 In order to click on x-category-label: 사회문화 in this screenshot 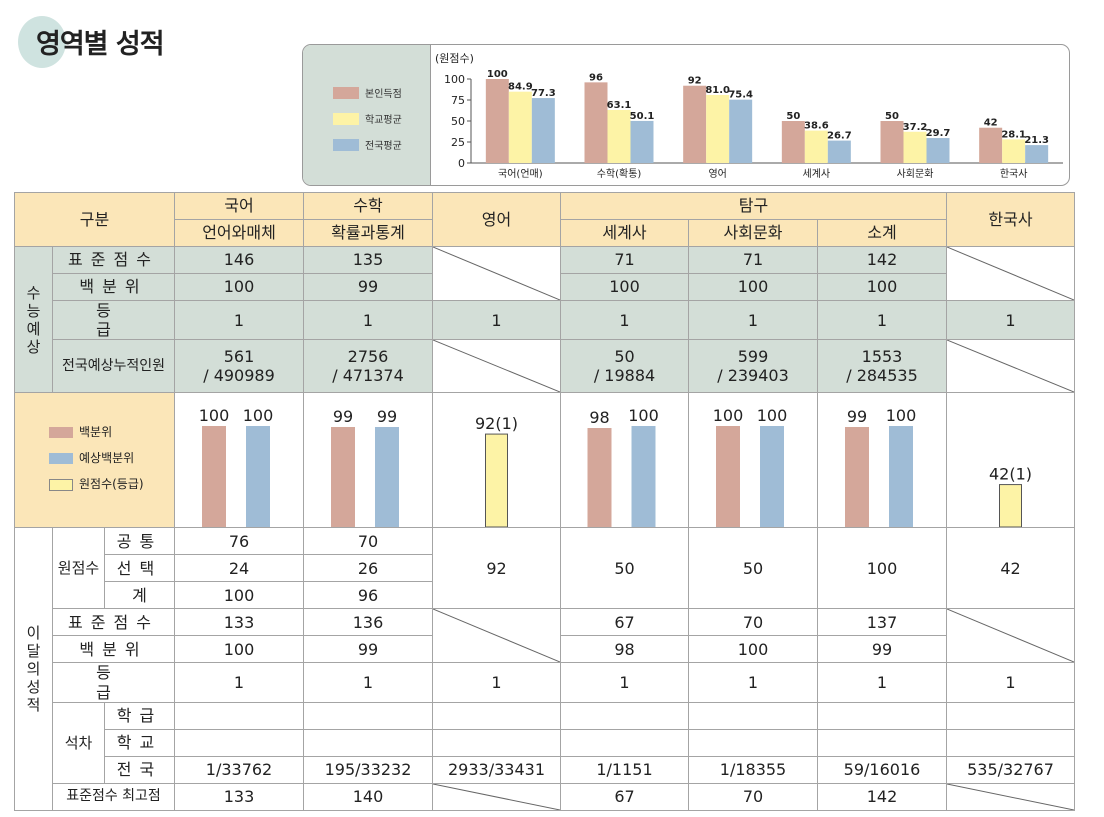, I will do `click(915, 174)`.